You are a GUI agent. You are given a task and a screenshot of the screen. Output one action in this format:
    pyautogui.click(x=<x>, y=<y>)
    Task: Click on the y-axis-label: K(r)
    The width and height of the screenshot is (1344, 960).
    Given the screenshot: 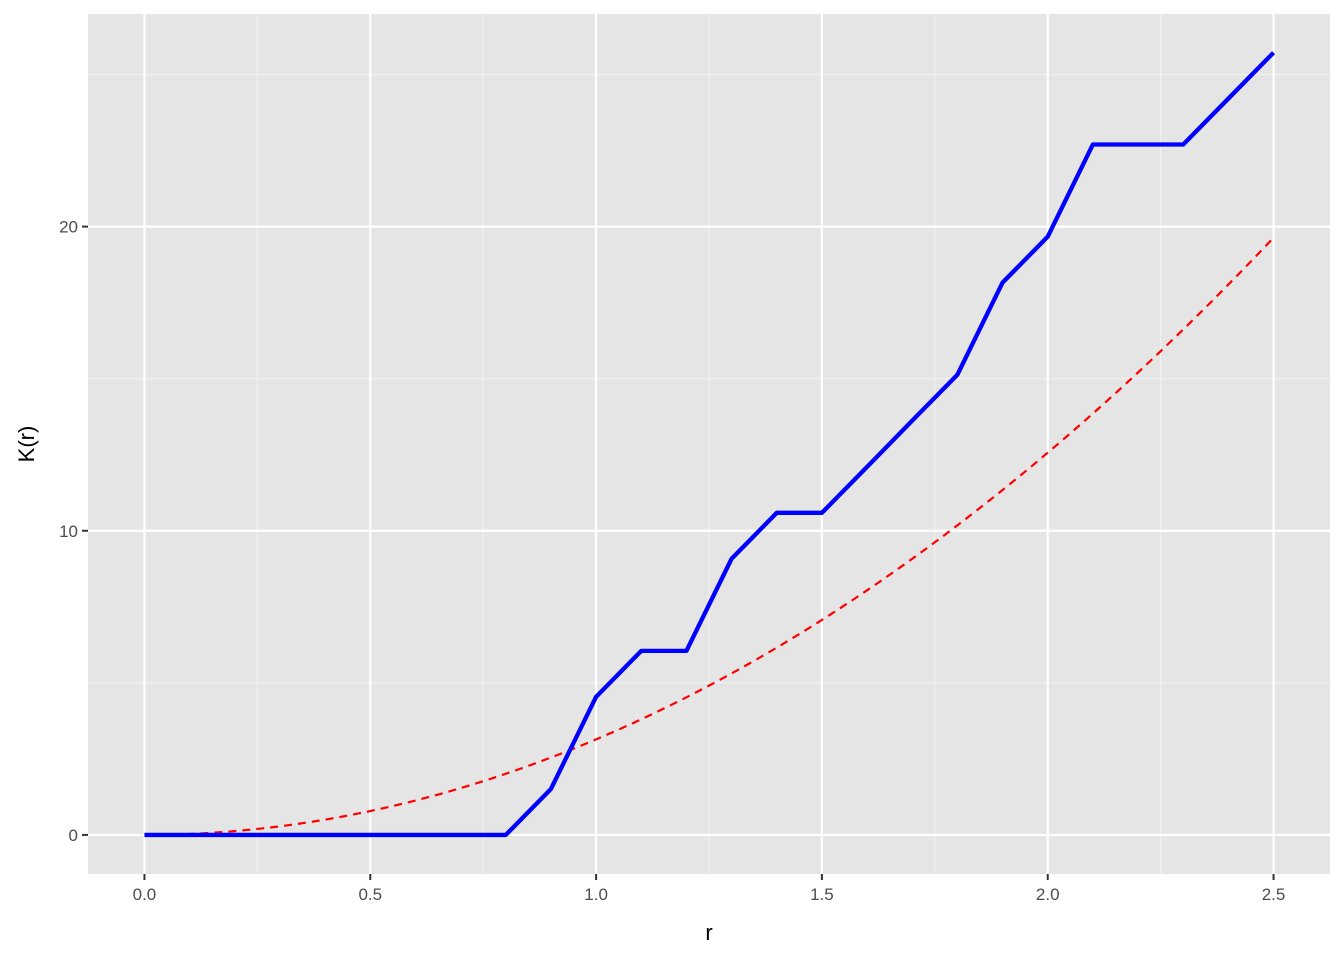 What is the action you would take?
    pyautogui.click(x=26, y=444)
    